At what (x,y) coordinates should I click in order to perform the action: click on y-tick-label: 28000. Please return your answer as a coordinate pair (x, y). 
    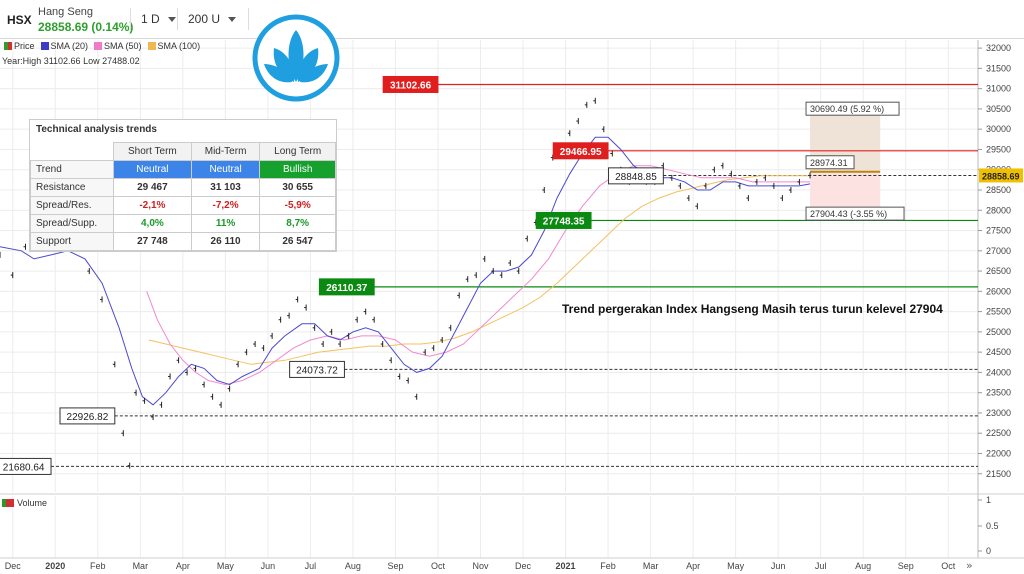
    Looking at the image, I should click on (998, 210).